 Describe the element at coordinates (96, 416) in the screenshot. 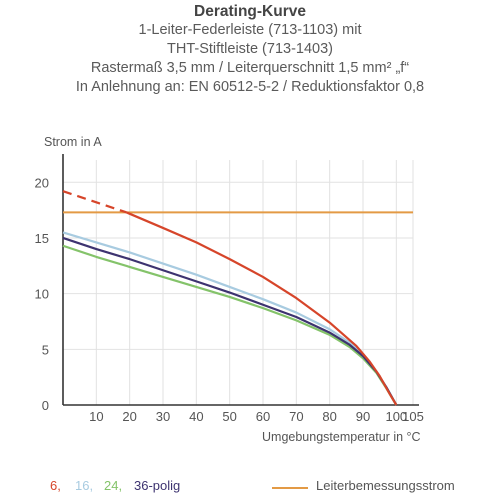

I see `x-tick-label-10: 10` at that location.